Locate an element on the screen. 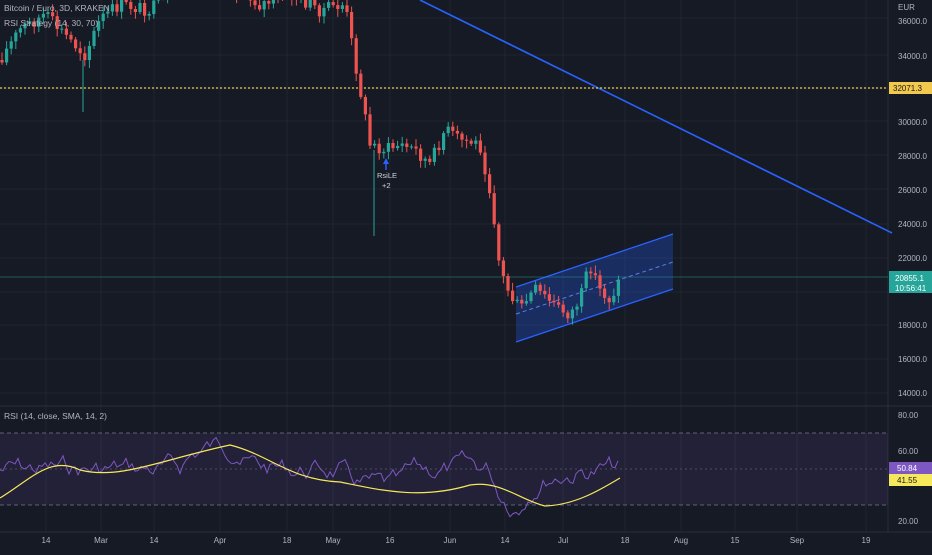  currency-label: EUR is located at coordinates (906, 7).